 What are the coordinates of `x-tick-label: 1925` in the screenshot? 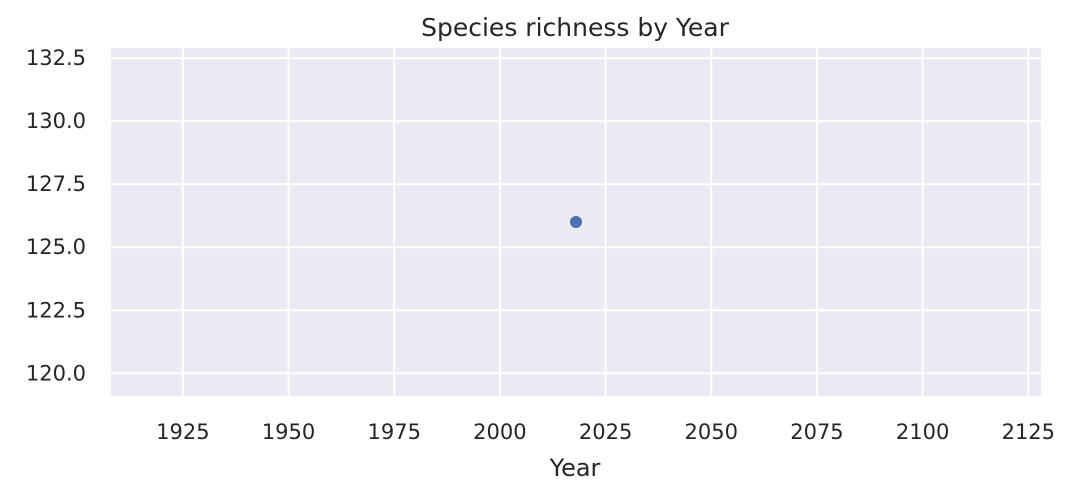 It's located at (182, 432).